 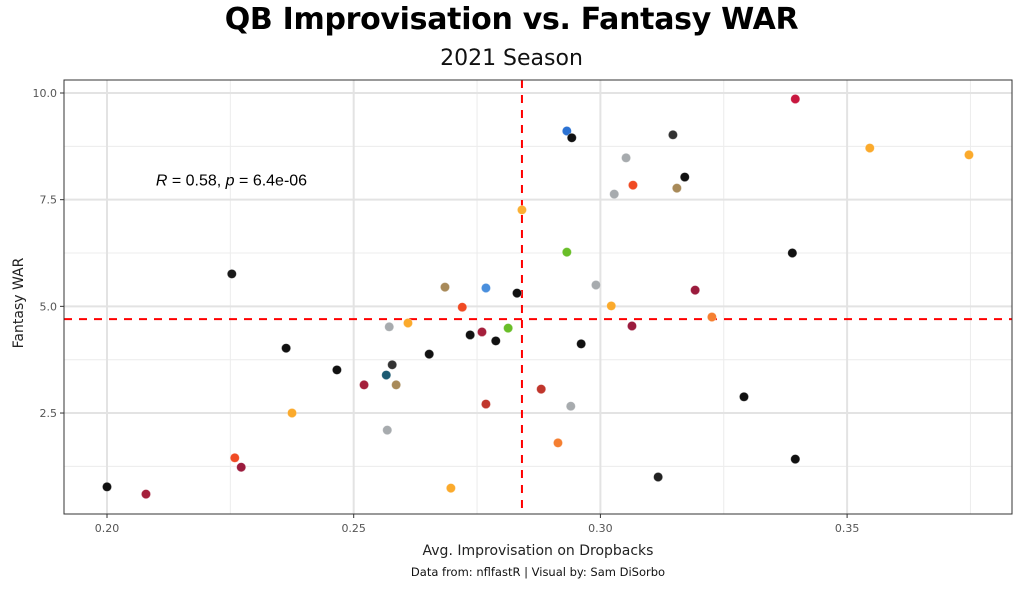 What do you see at coordinates (511, 58) in the screenshot?
I see `chart-subtitle: 2021 Season` at bounding box center [511, 58].